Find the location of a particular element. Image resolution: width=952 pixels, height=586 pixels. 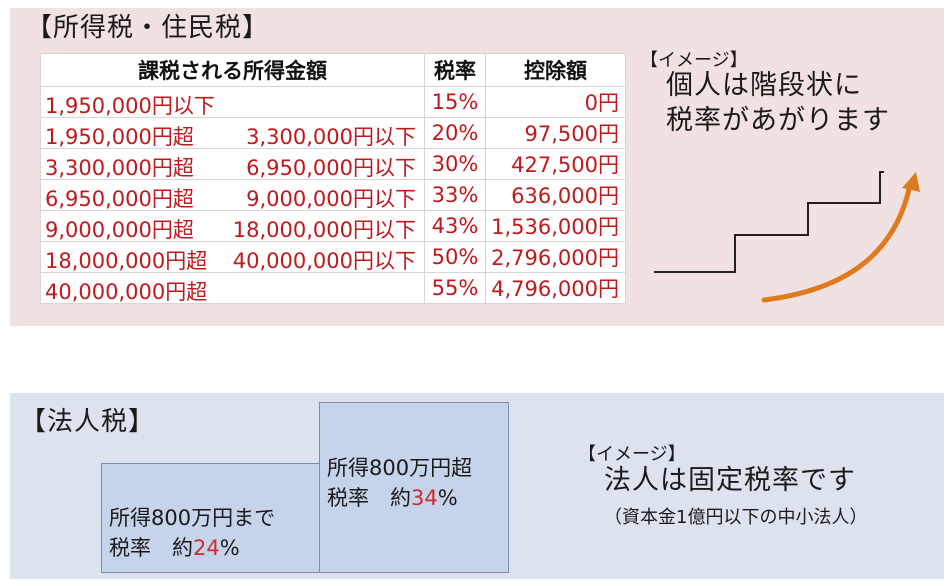

income-range-cell: 9,000,000円超 18,000,000円以下 is located at coordinates (232, 226).